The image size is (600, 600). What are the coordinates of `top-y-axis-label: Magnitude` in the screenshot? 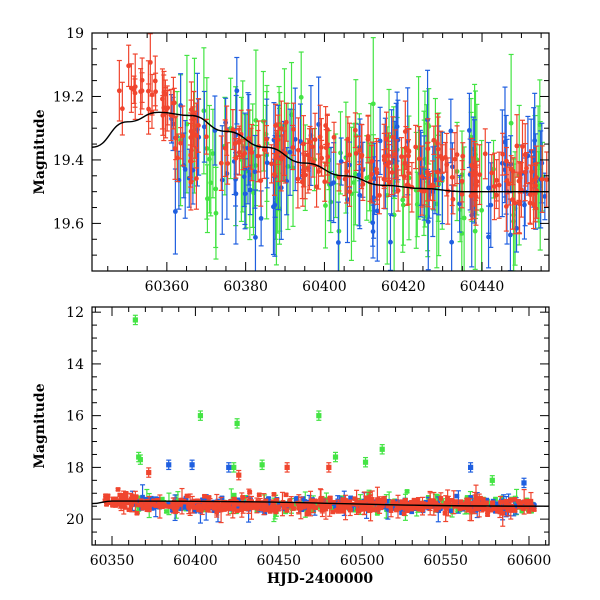 It's located at (40, 151).